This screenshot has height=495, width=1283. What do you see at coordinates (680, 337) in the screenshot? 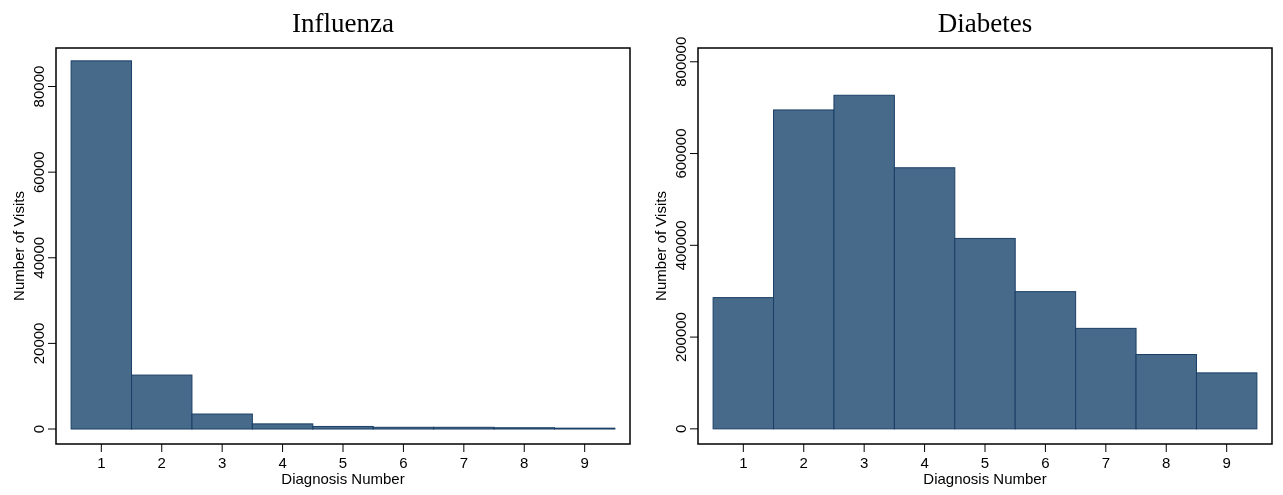
I see `y-tick-label: 200000` at bounding box center [680, 337].